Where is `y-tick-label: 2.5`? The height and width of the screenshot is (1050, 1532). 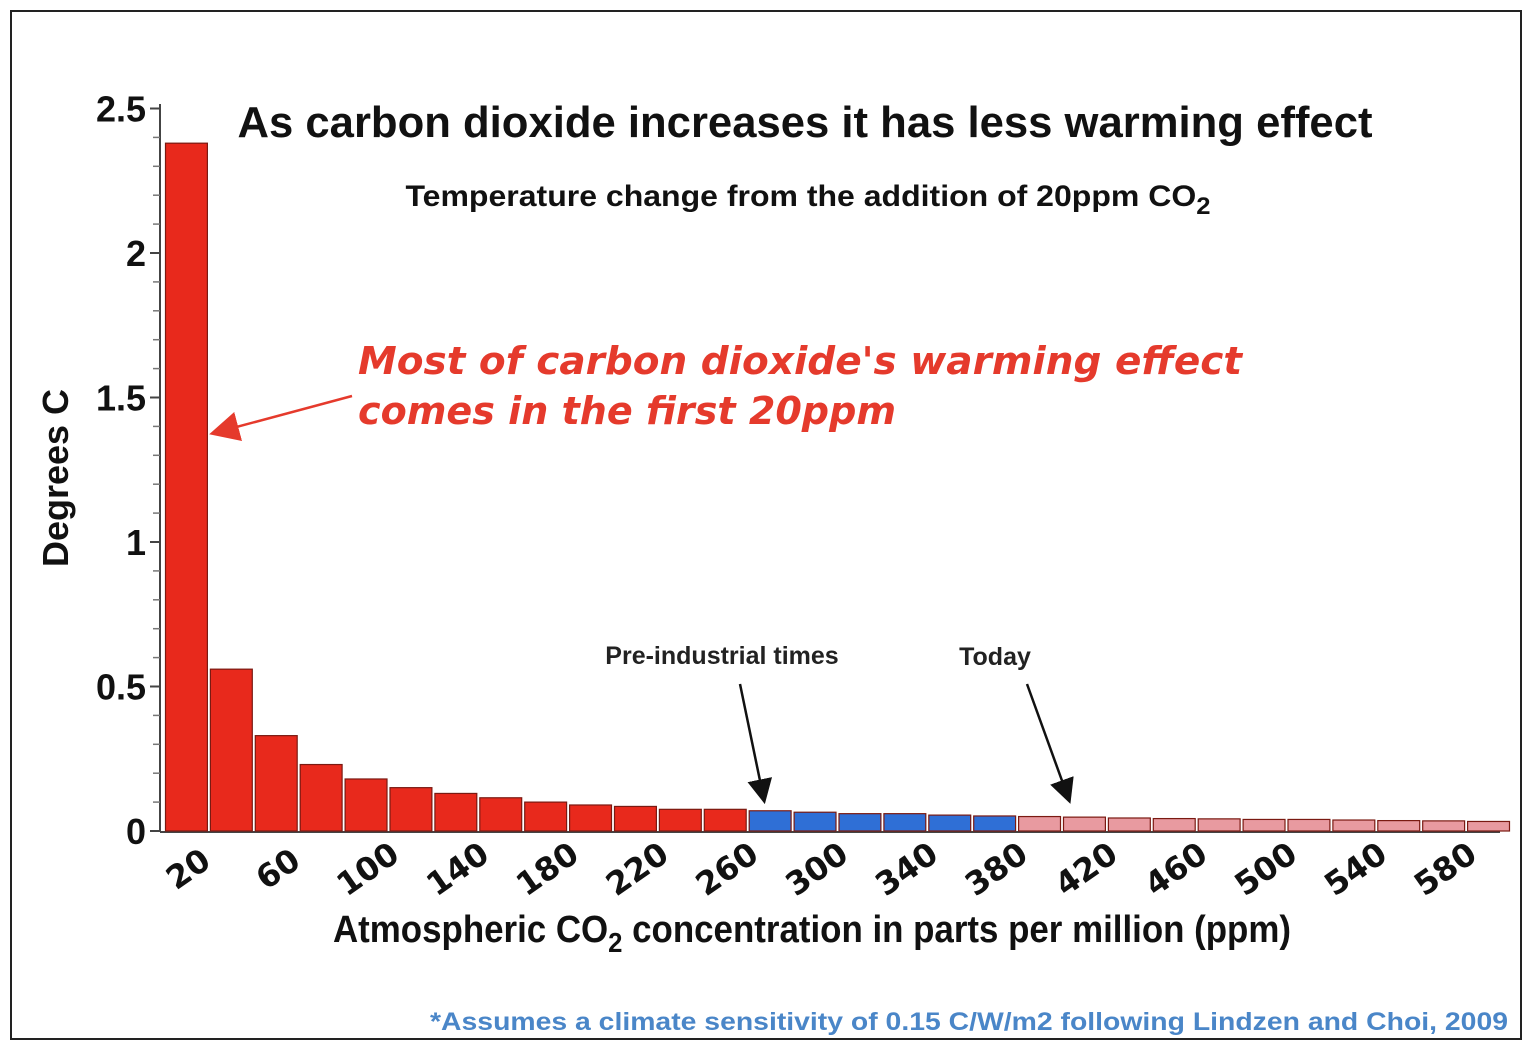 y-tick-label: 2.5 is located at coordinates (121, 109).